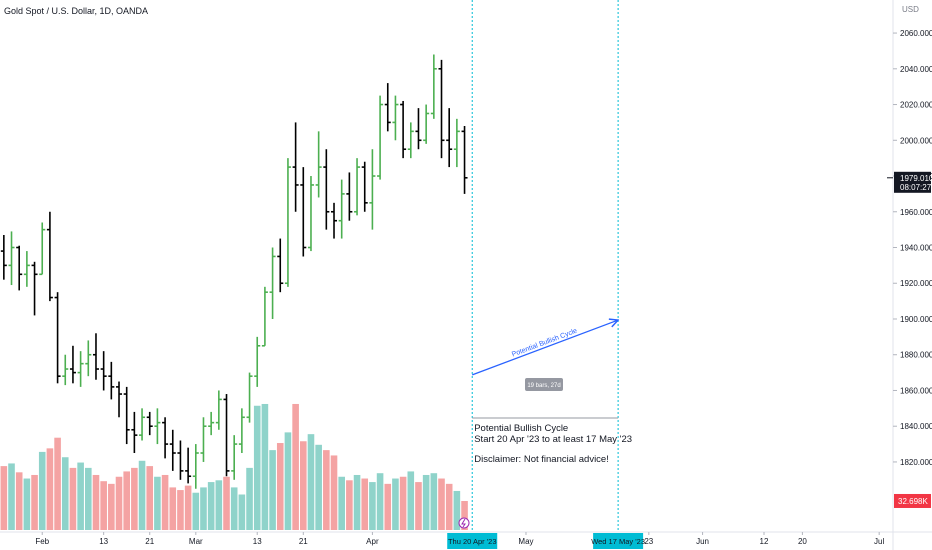 The image size is (932, 550). What do you see at coordinates (916, 33) in the screenshot?
I see `y-tick-label: 2060.000` at bounding box center [916, 33].